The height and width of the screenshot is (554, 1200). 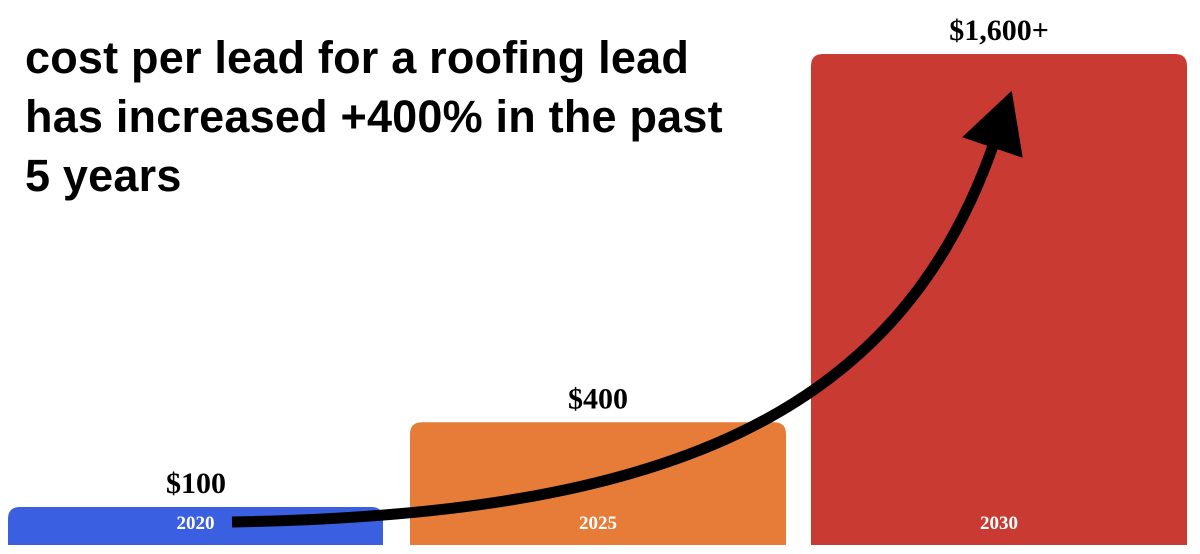 What do you see at coordinates (196, 483) in the screenshot?
I see `value-label-2020: $100` at bounding box center [196, 483].